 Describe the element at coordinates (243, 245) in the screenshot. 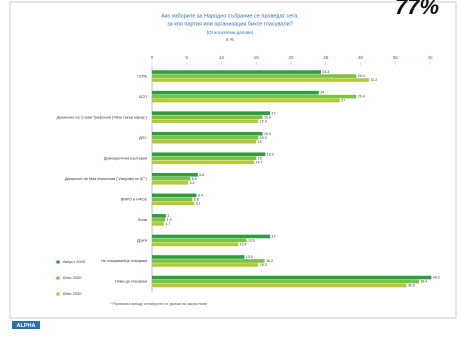

I see `data-label: 12.4` at that location.